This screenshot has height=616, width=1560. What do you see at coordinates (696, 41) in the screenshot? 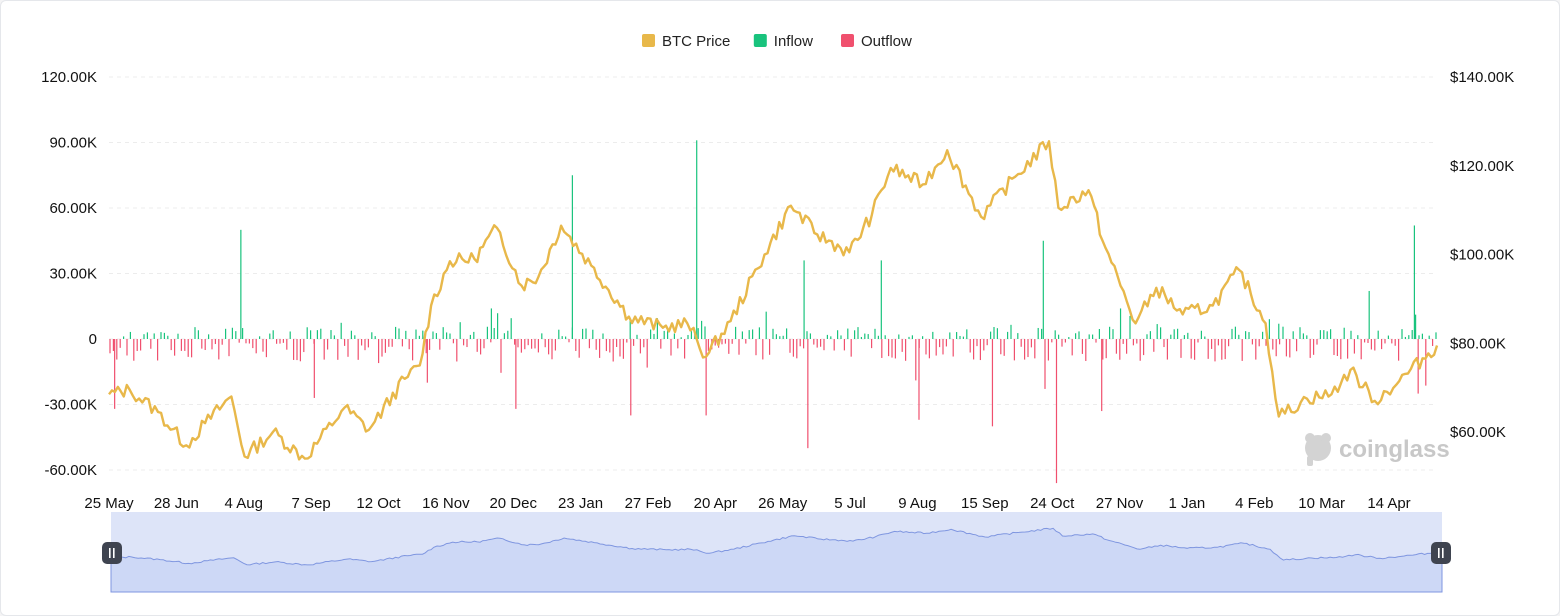
I see `legend-label-0: BTC Price` at bounding box center [696, 41].